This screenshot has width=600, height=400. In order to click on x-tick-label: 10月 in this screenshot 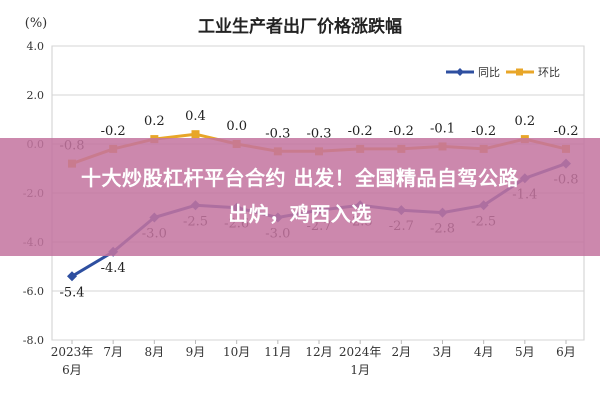, I will do `click(236, 352)`.